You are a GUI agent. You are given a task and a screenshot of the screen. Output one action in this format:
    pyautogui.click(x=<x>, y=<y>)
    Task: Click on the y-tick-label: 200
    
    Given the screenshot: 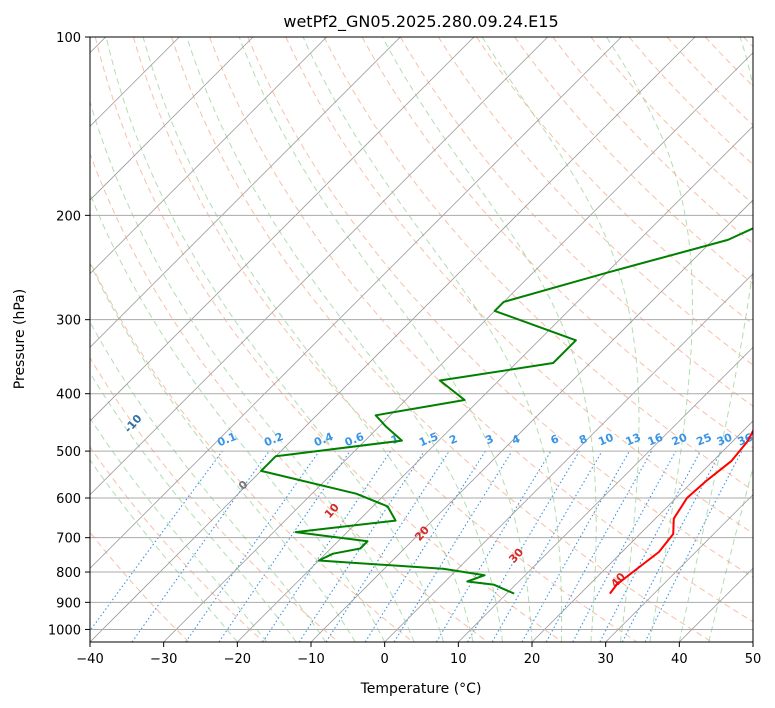 What is the action you would take?
    pyautogui.click(x=68, y=216)
    